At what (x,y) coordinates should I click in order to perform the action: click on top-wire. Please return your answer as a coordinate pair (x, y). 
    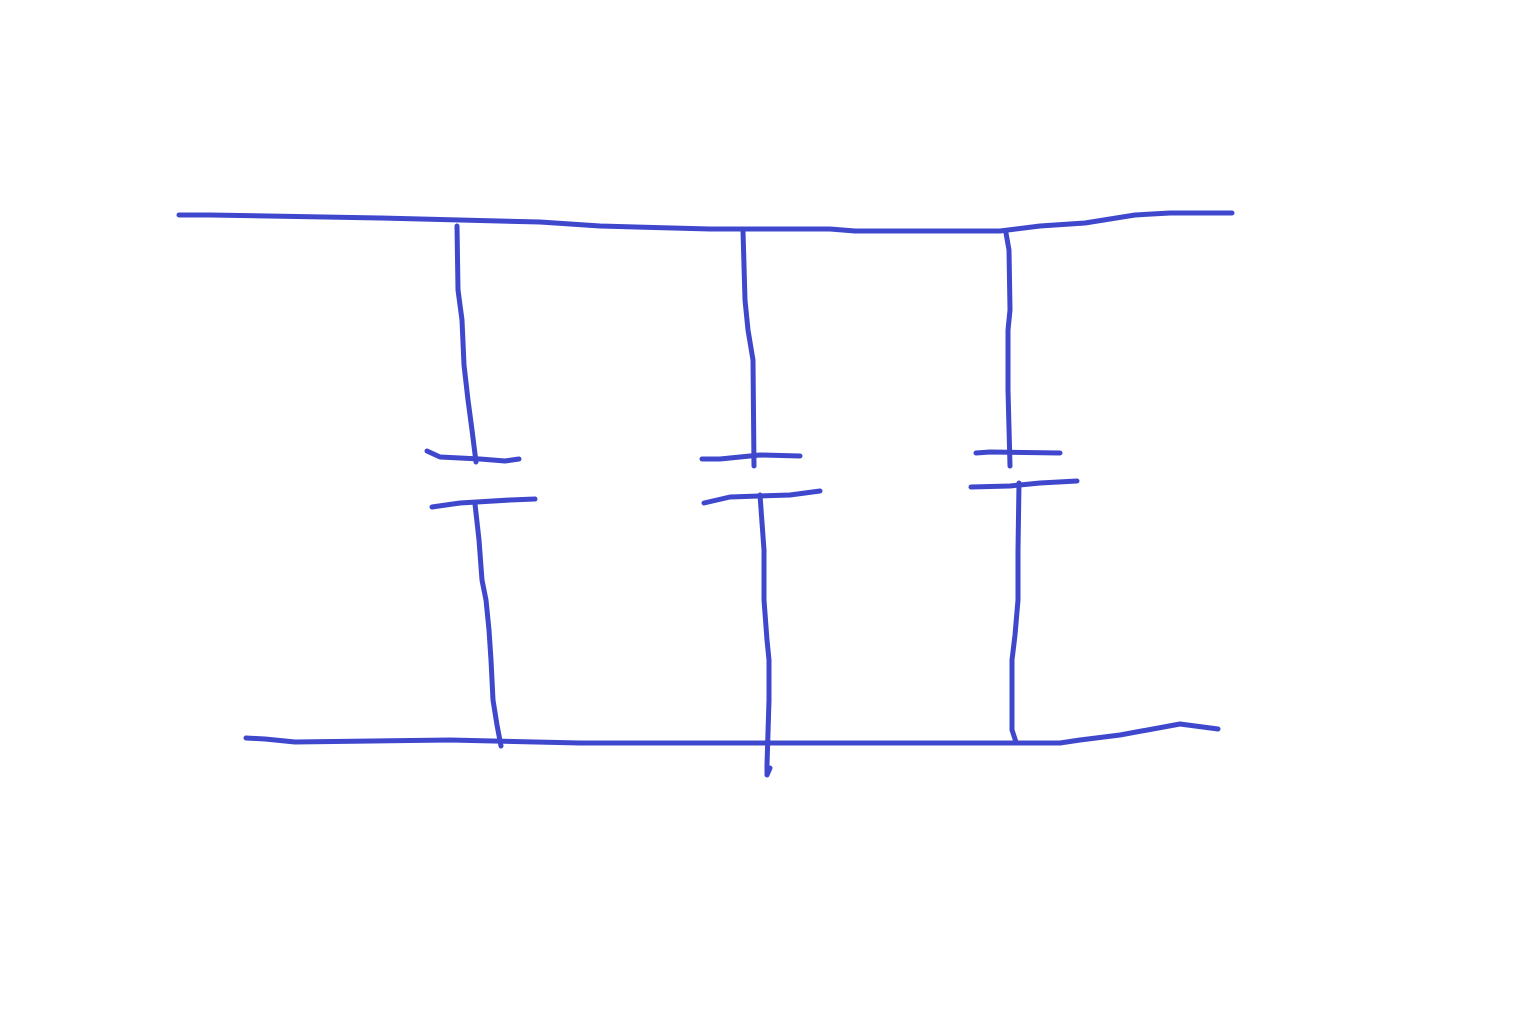
    Looking at the image, I should click on (705, 222).